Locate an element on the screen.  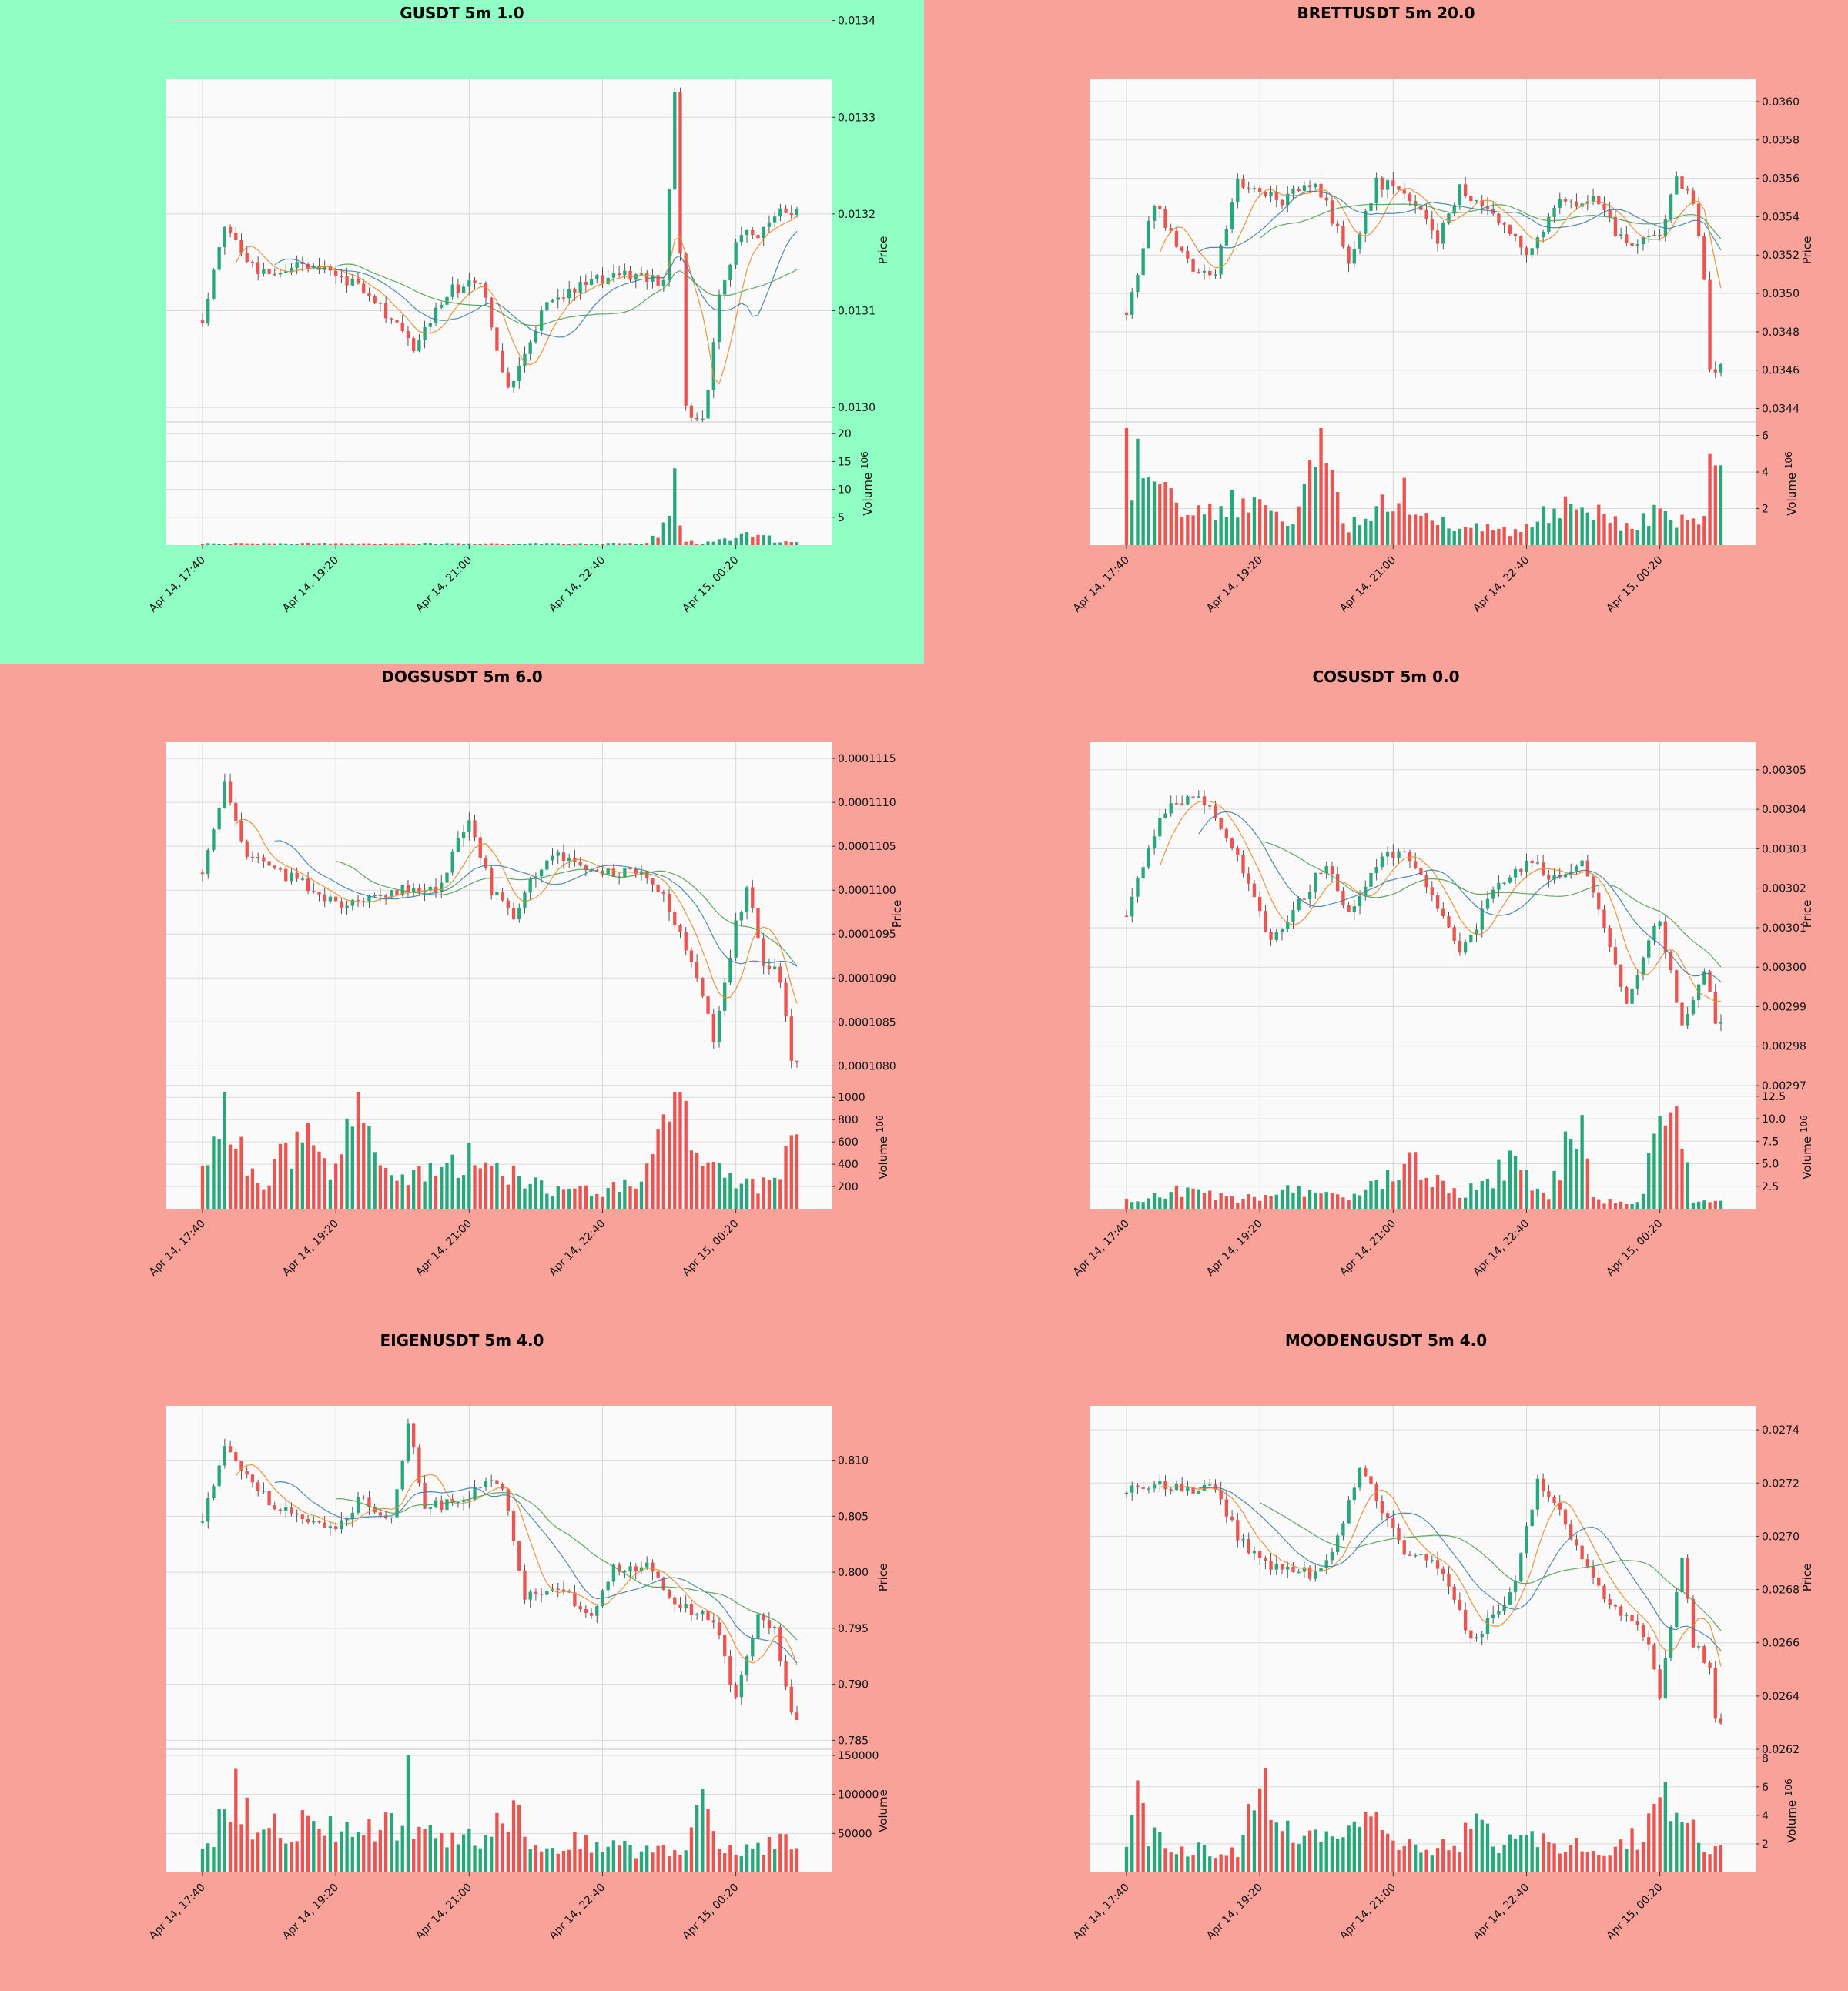
volume-tick-label: 2 is located at coordinates (1765, 510).